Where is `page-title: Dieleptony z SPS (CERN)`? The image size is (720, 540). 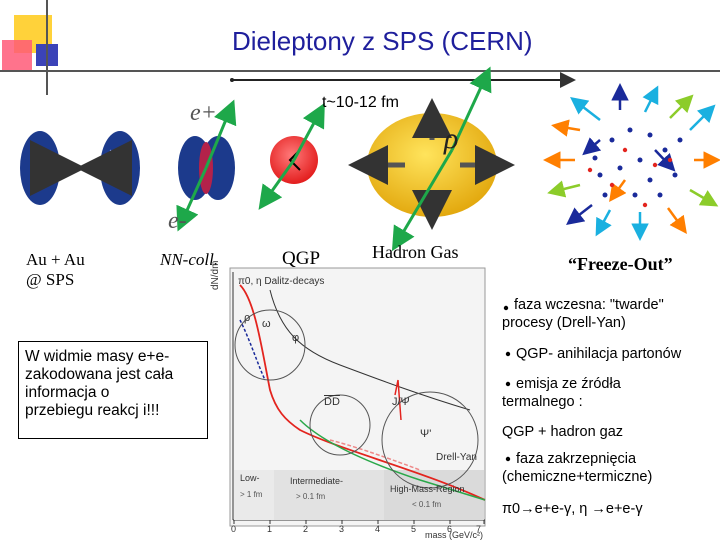 page-title: Dieleptony z SPS (CERN) is located at coordinates (382, 41).